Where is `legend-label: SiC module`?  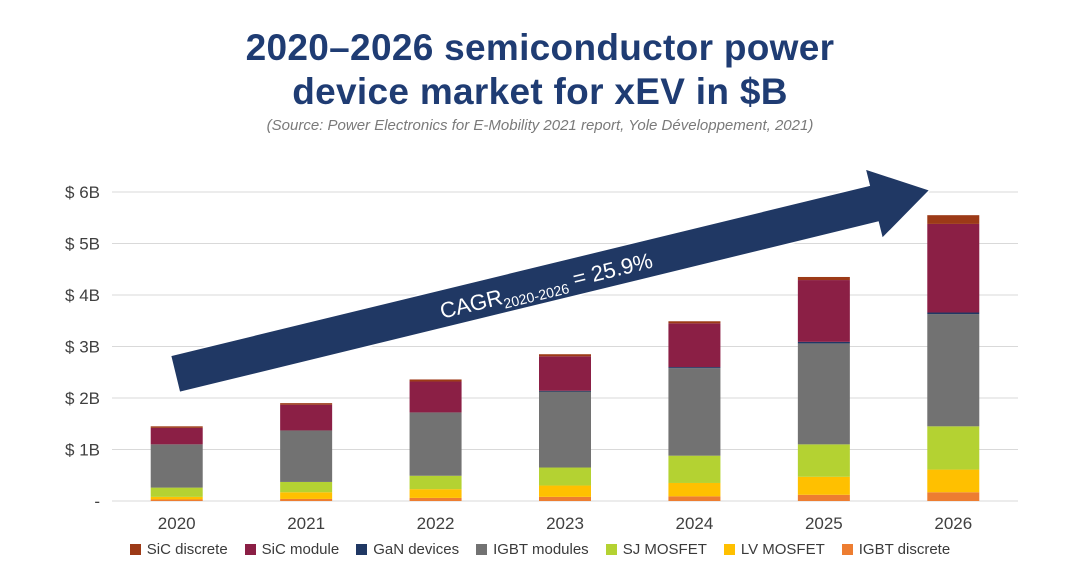
legend-label: SiC module is located at coordinates (300, 549).